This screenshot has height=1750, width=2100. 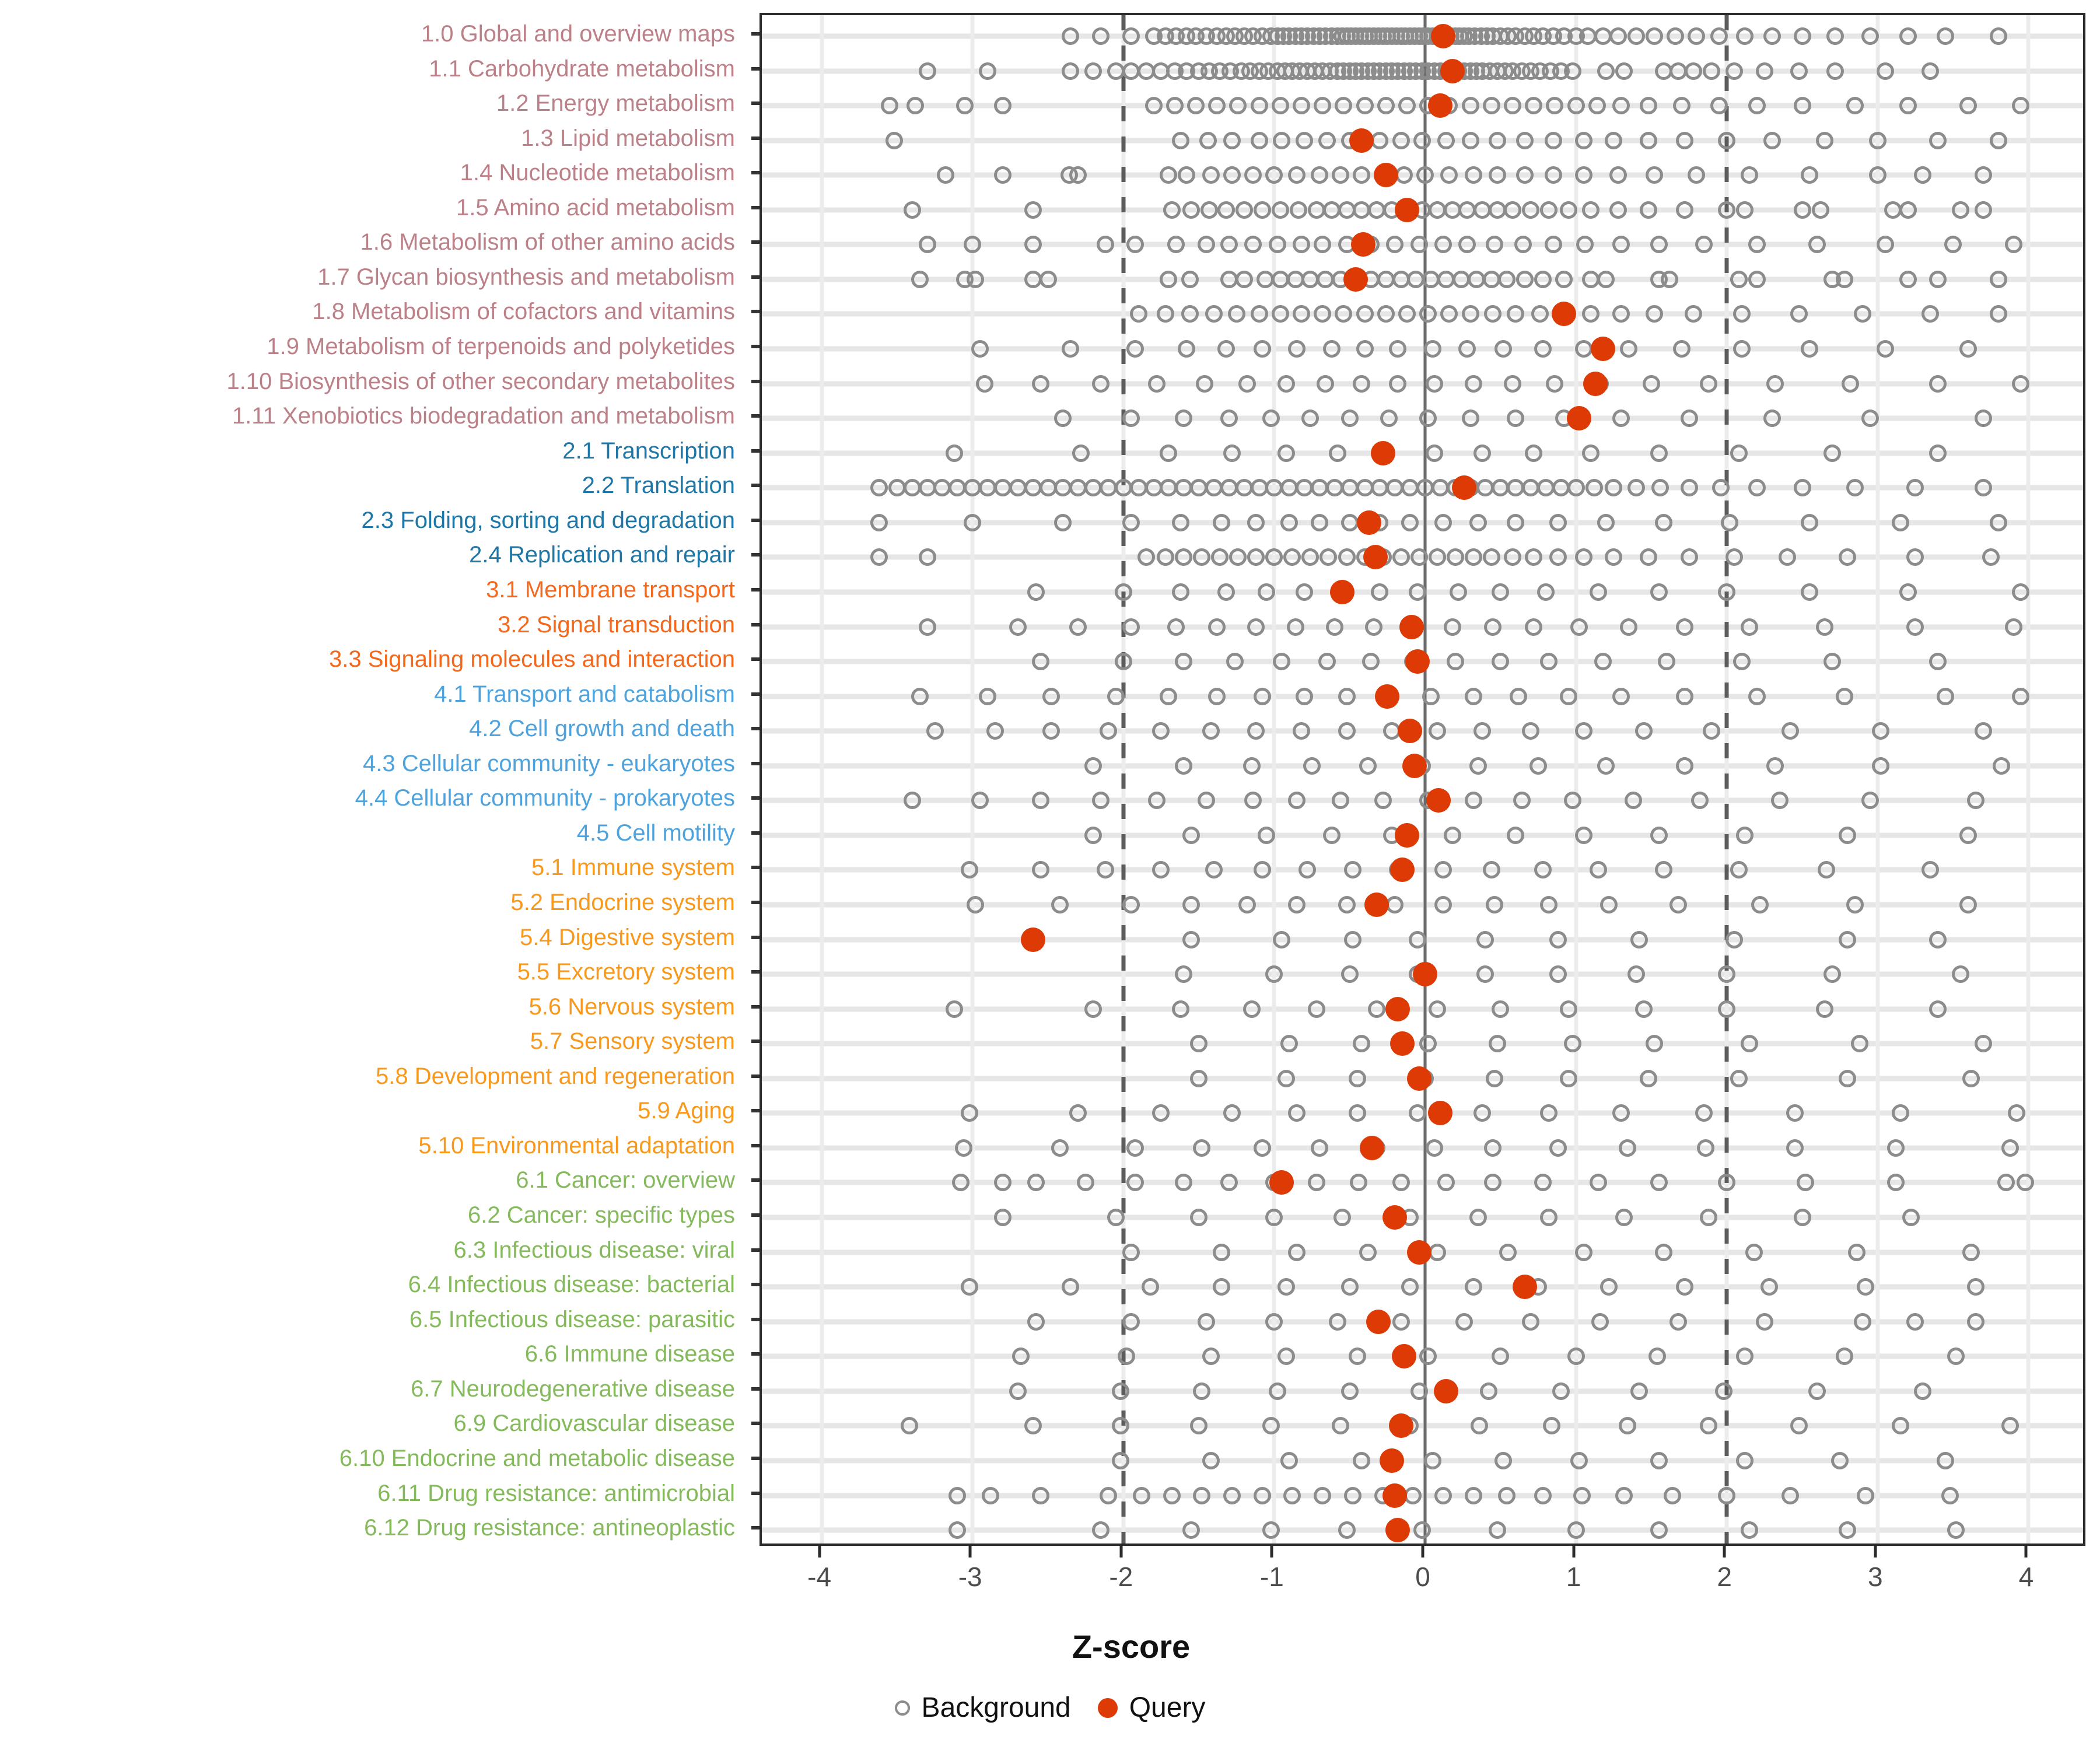 What do you see at coordinates (1573, 1577) in the screenshot?
I see `x-axis-tick-label: 1` at bounding box center [1573, 1577].